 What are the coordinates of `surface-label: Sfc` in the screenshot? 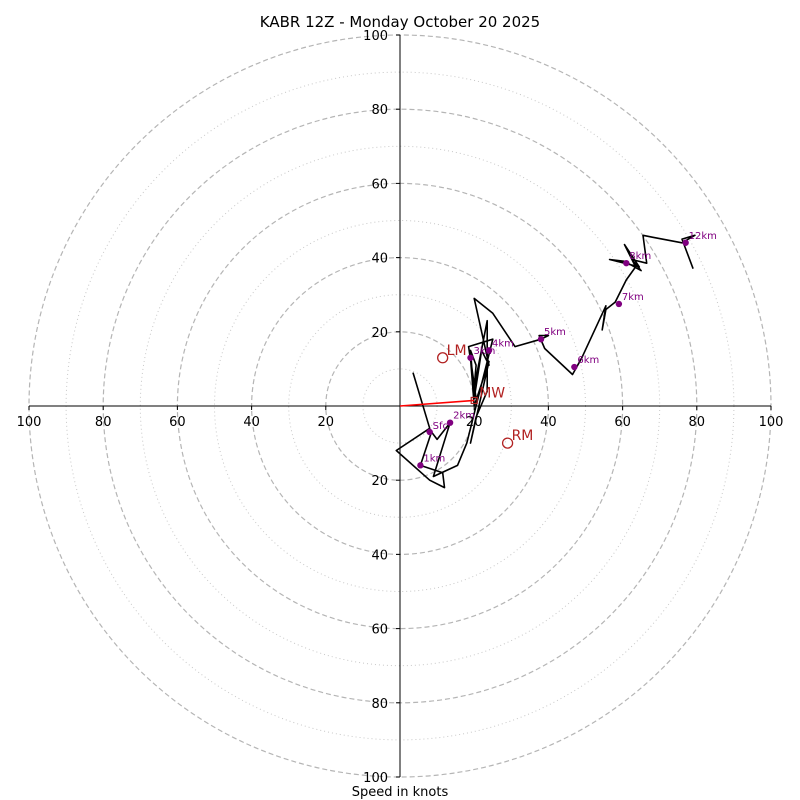 It's located at (440, 426).